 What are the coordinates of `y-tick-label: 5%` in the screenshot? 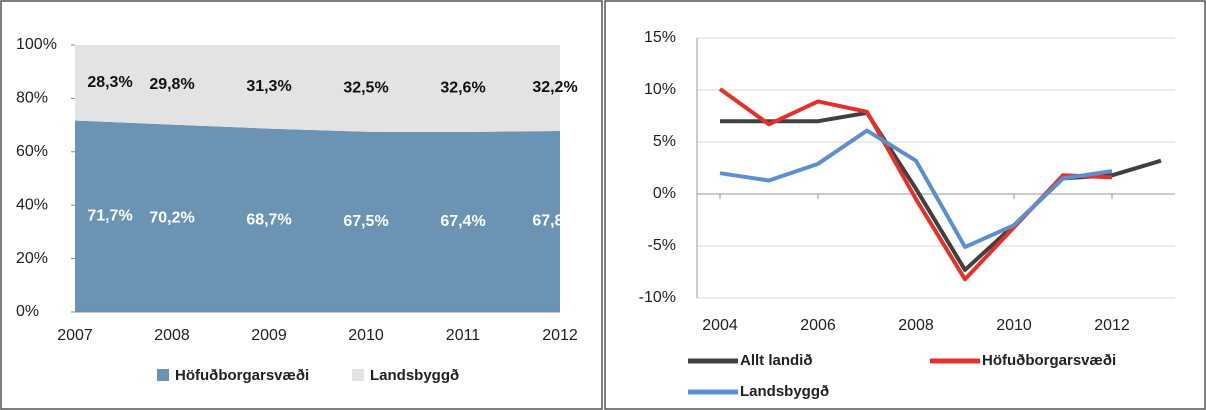 It's located at (664, 141).